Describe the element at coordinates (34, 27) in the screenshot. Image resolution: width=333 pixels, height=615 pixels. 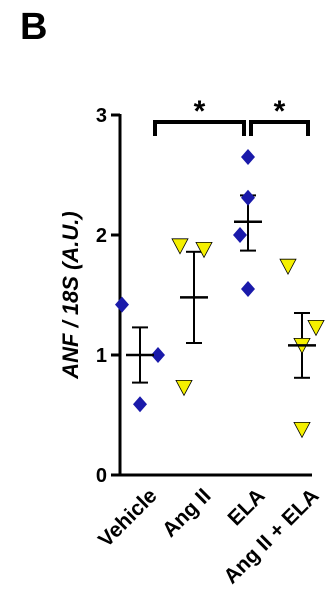
I see `panel-label: B` at that location.